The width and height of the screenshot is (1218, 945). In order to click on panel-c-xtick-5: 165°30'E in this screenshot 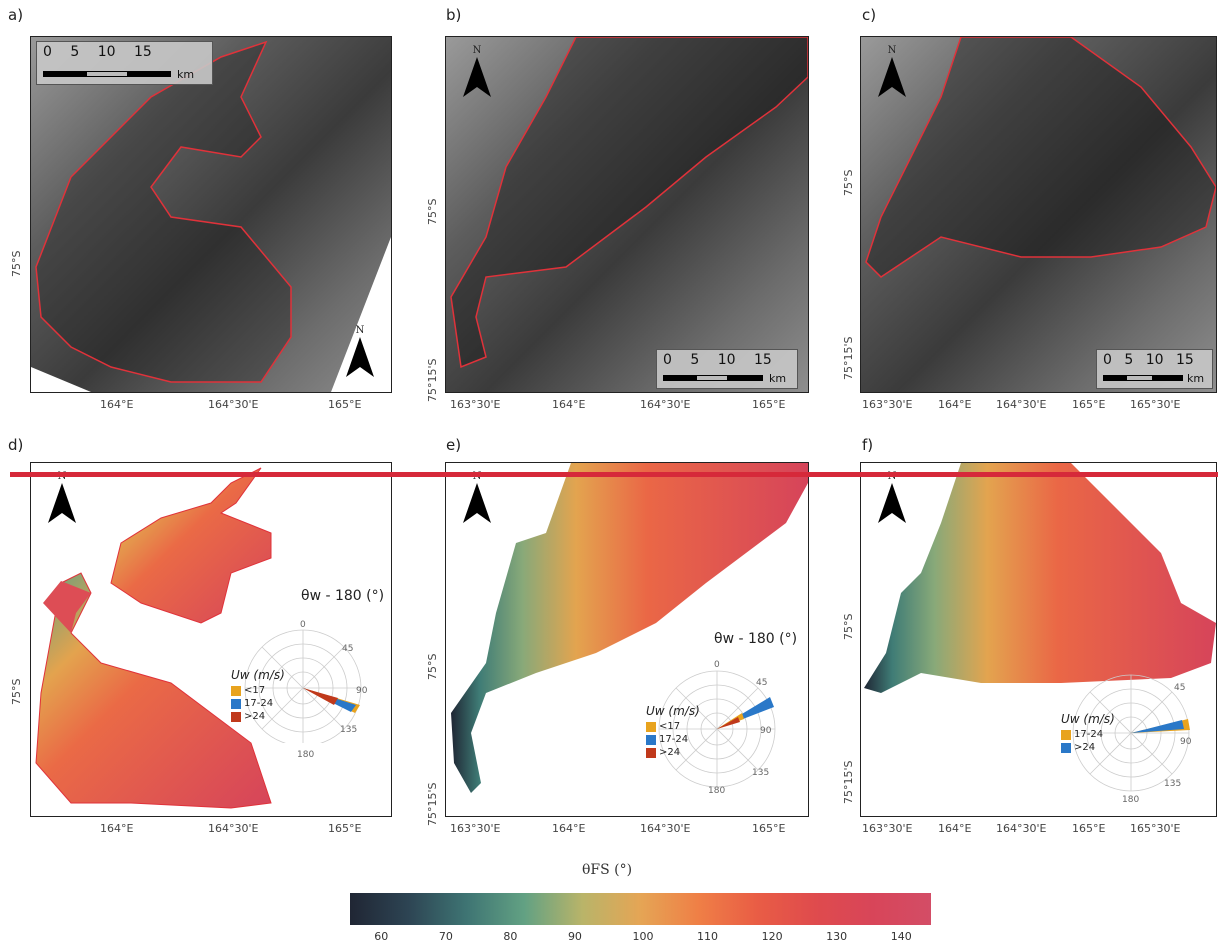, I will do `click(1155, 404)`.